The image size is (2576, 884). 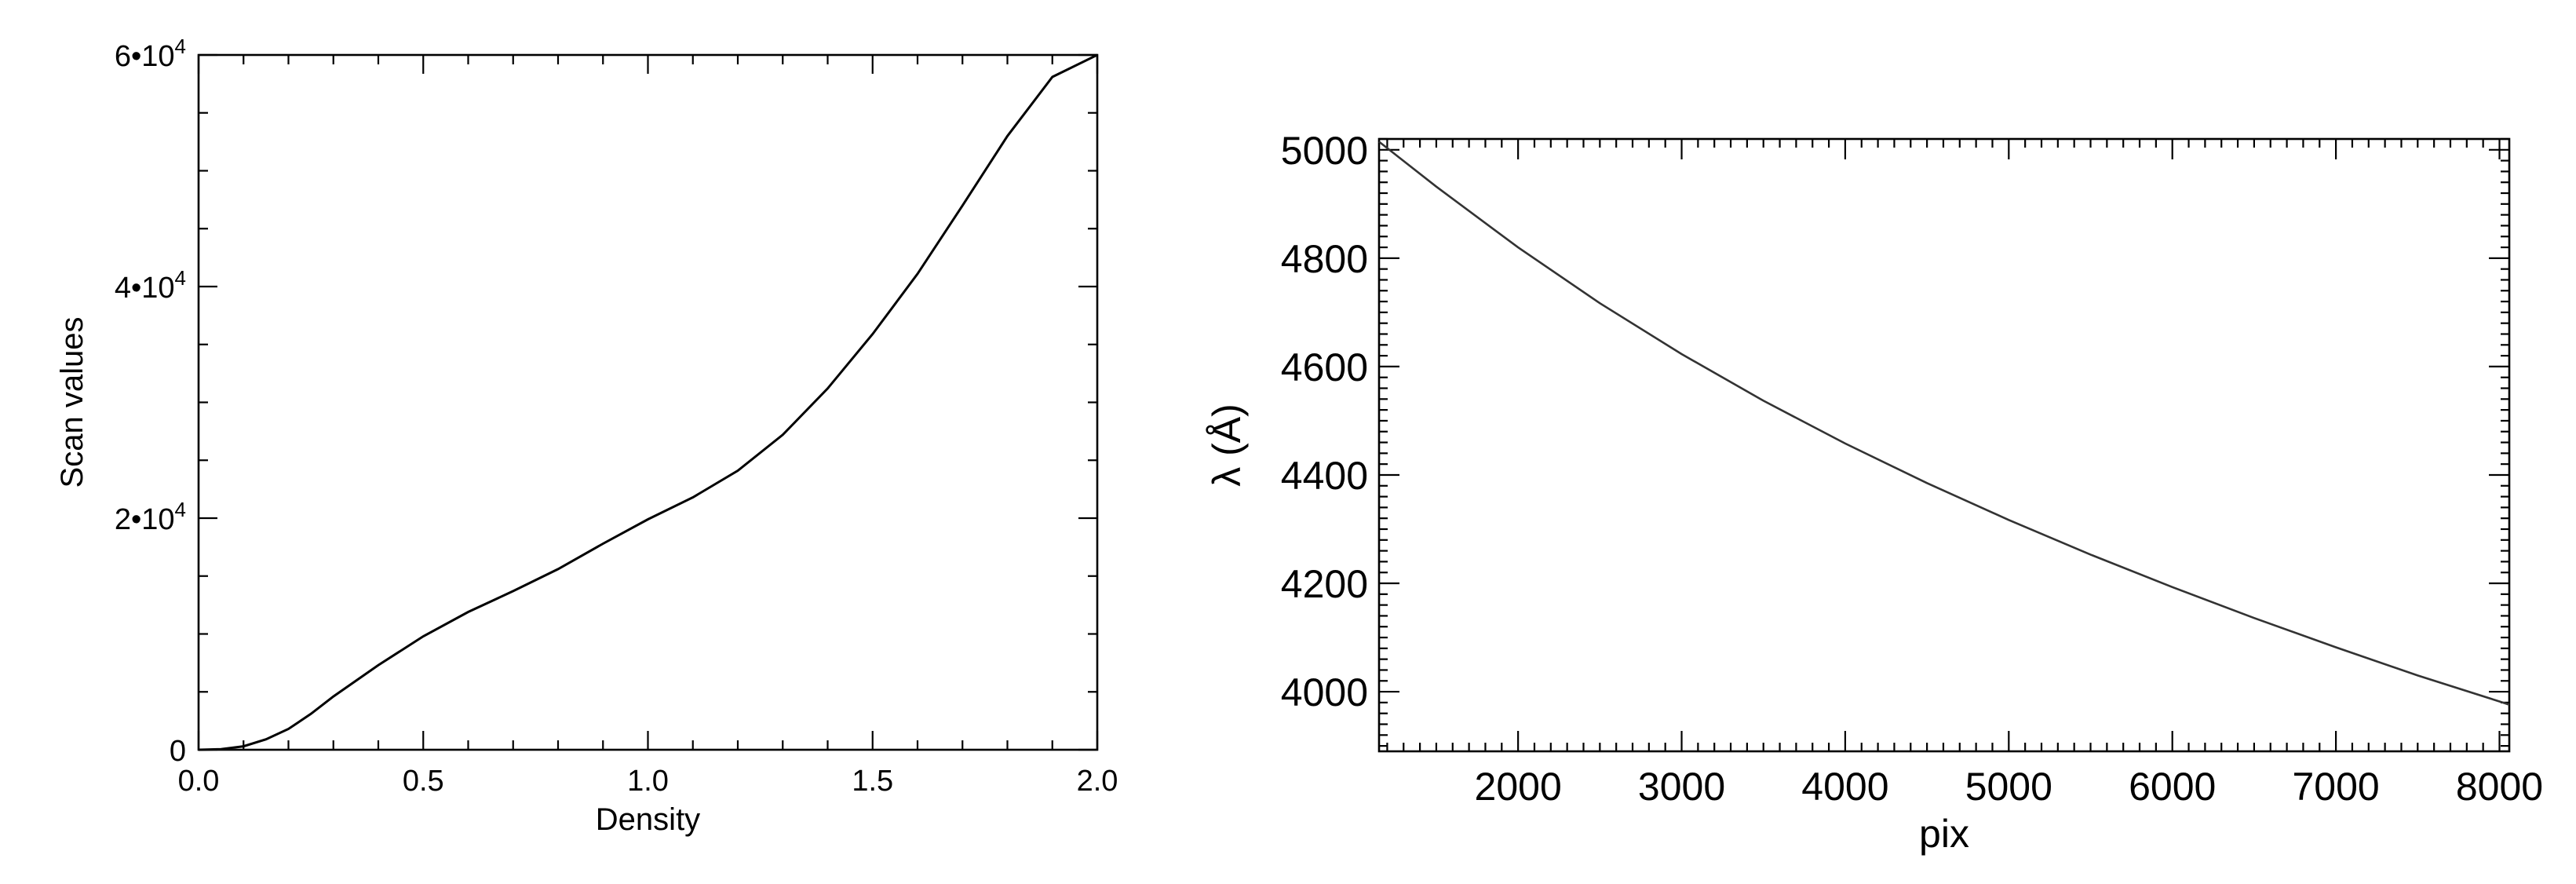 I want to click on x-tick-label: 5000, so click(x=2009, y=787).